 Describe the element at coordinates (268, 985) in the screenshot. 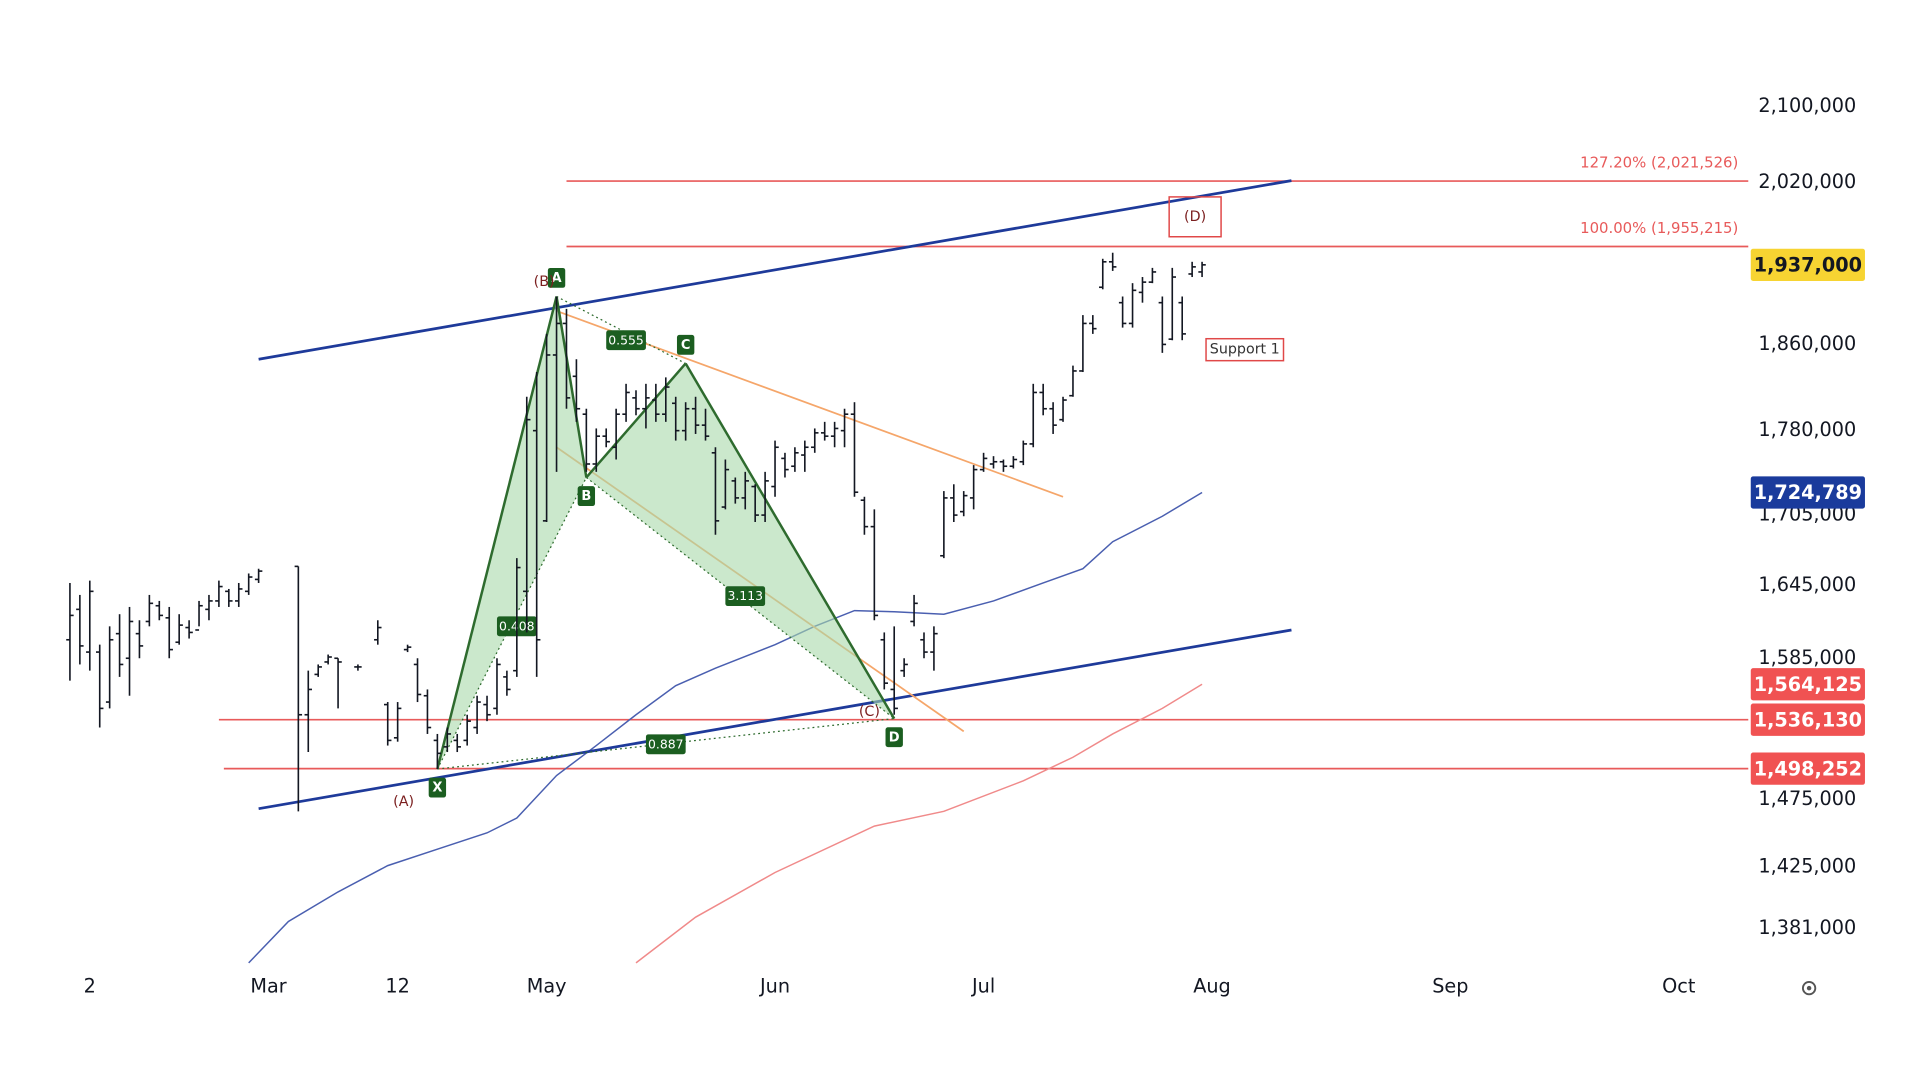

I see `x-tick-label: Mar` at that location.